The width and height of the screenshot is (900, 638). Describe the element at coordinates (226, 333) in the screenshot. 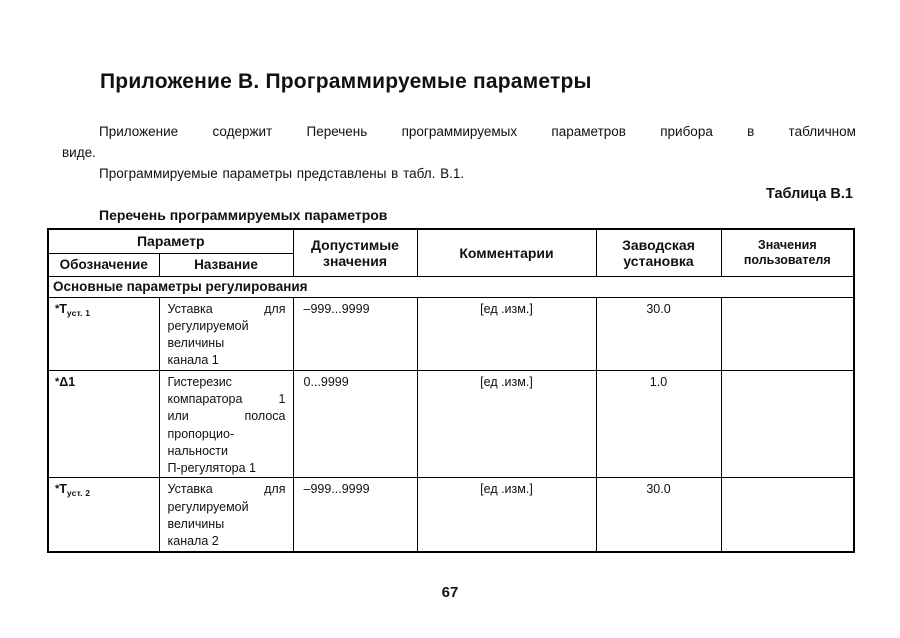

I see `param-name-cell: Уставка для регулируемой величины канала 1` at that location.